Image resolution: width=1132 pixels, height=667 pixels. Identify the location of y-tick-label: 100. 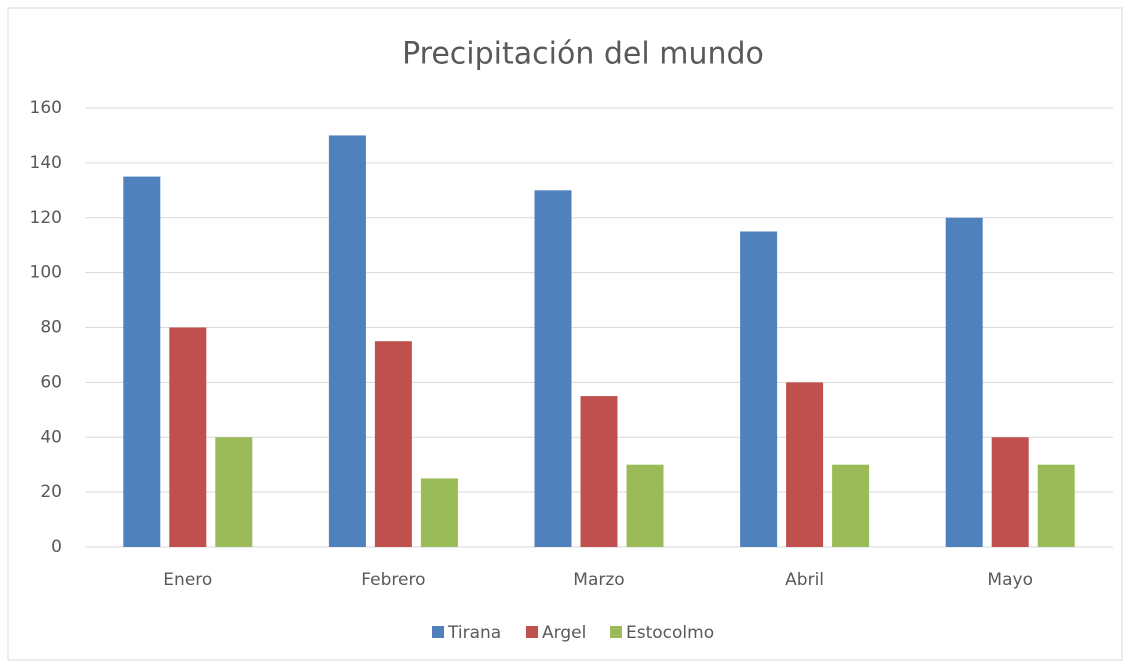
(46, 273).